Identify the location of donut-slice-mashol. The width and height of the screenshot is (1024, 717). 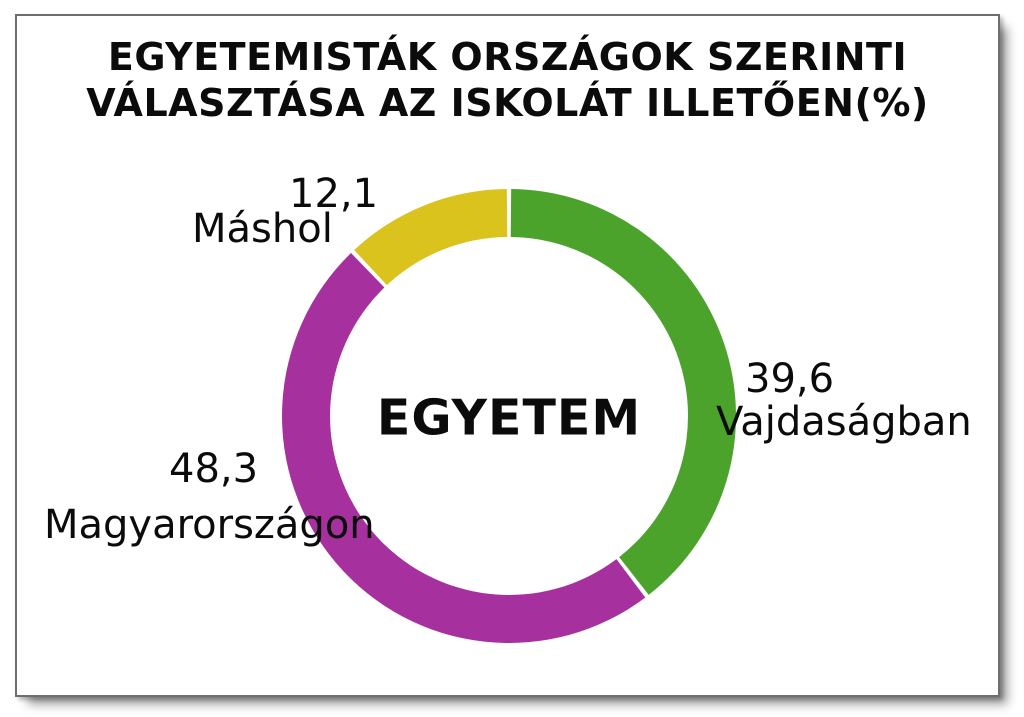
(431, 237).